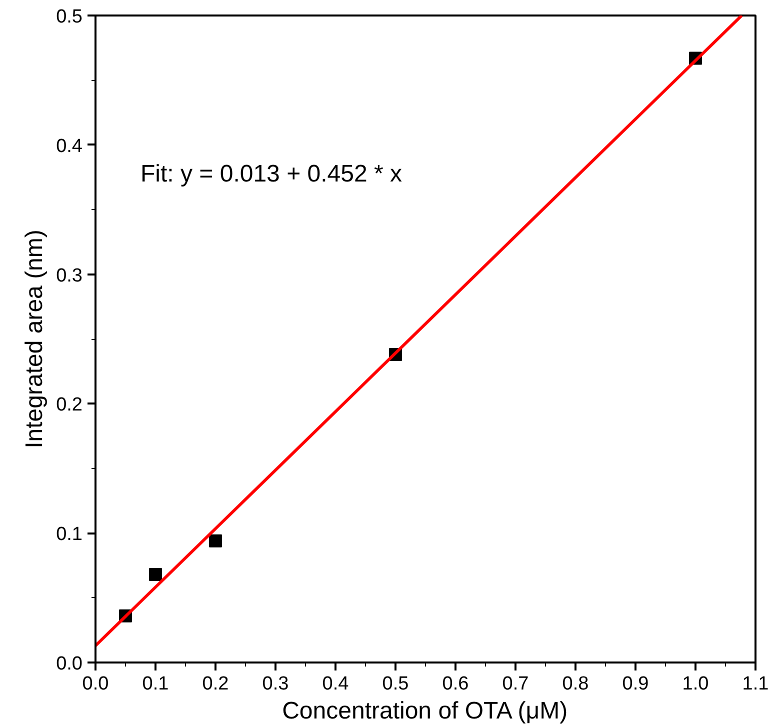 The image size is (777, 727). I want to click on x-tick-label: 0.9, so click(635, 684).